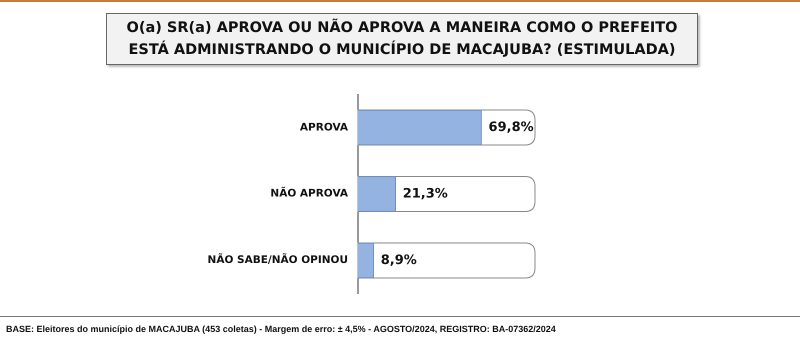 The width and height of the screenshot is (800, 346). I want to click on y-tick-label: NÃO SABE/NÃO OPINOU, so click(278, 259).